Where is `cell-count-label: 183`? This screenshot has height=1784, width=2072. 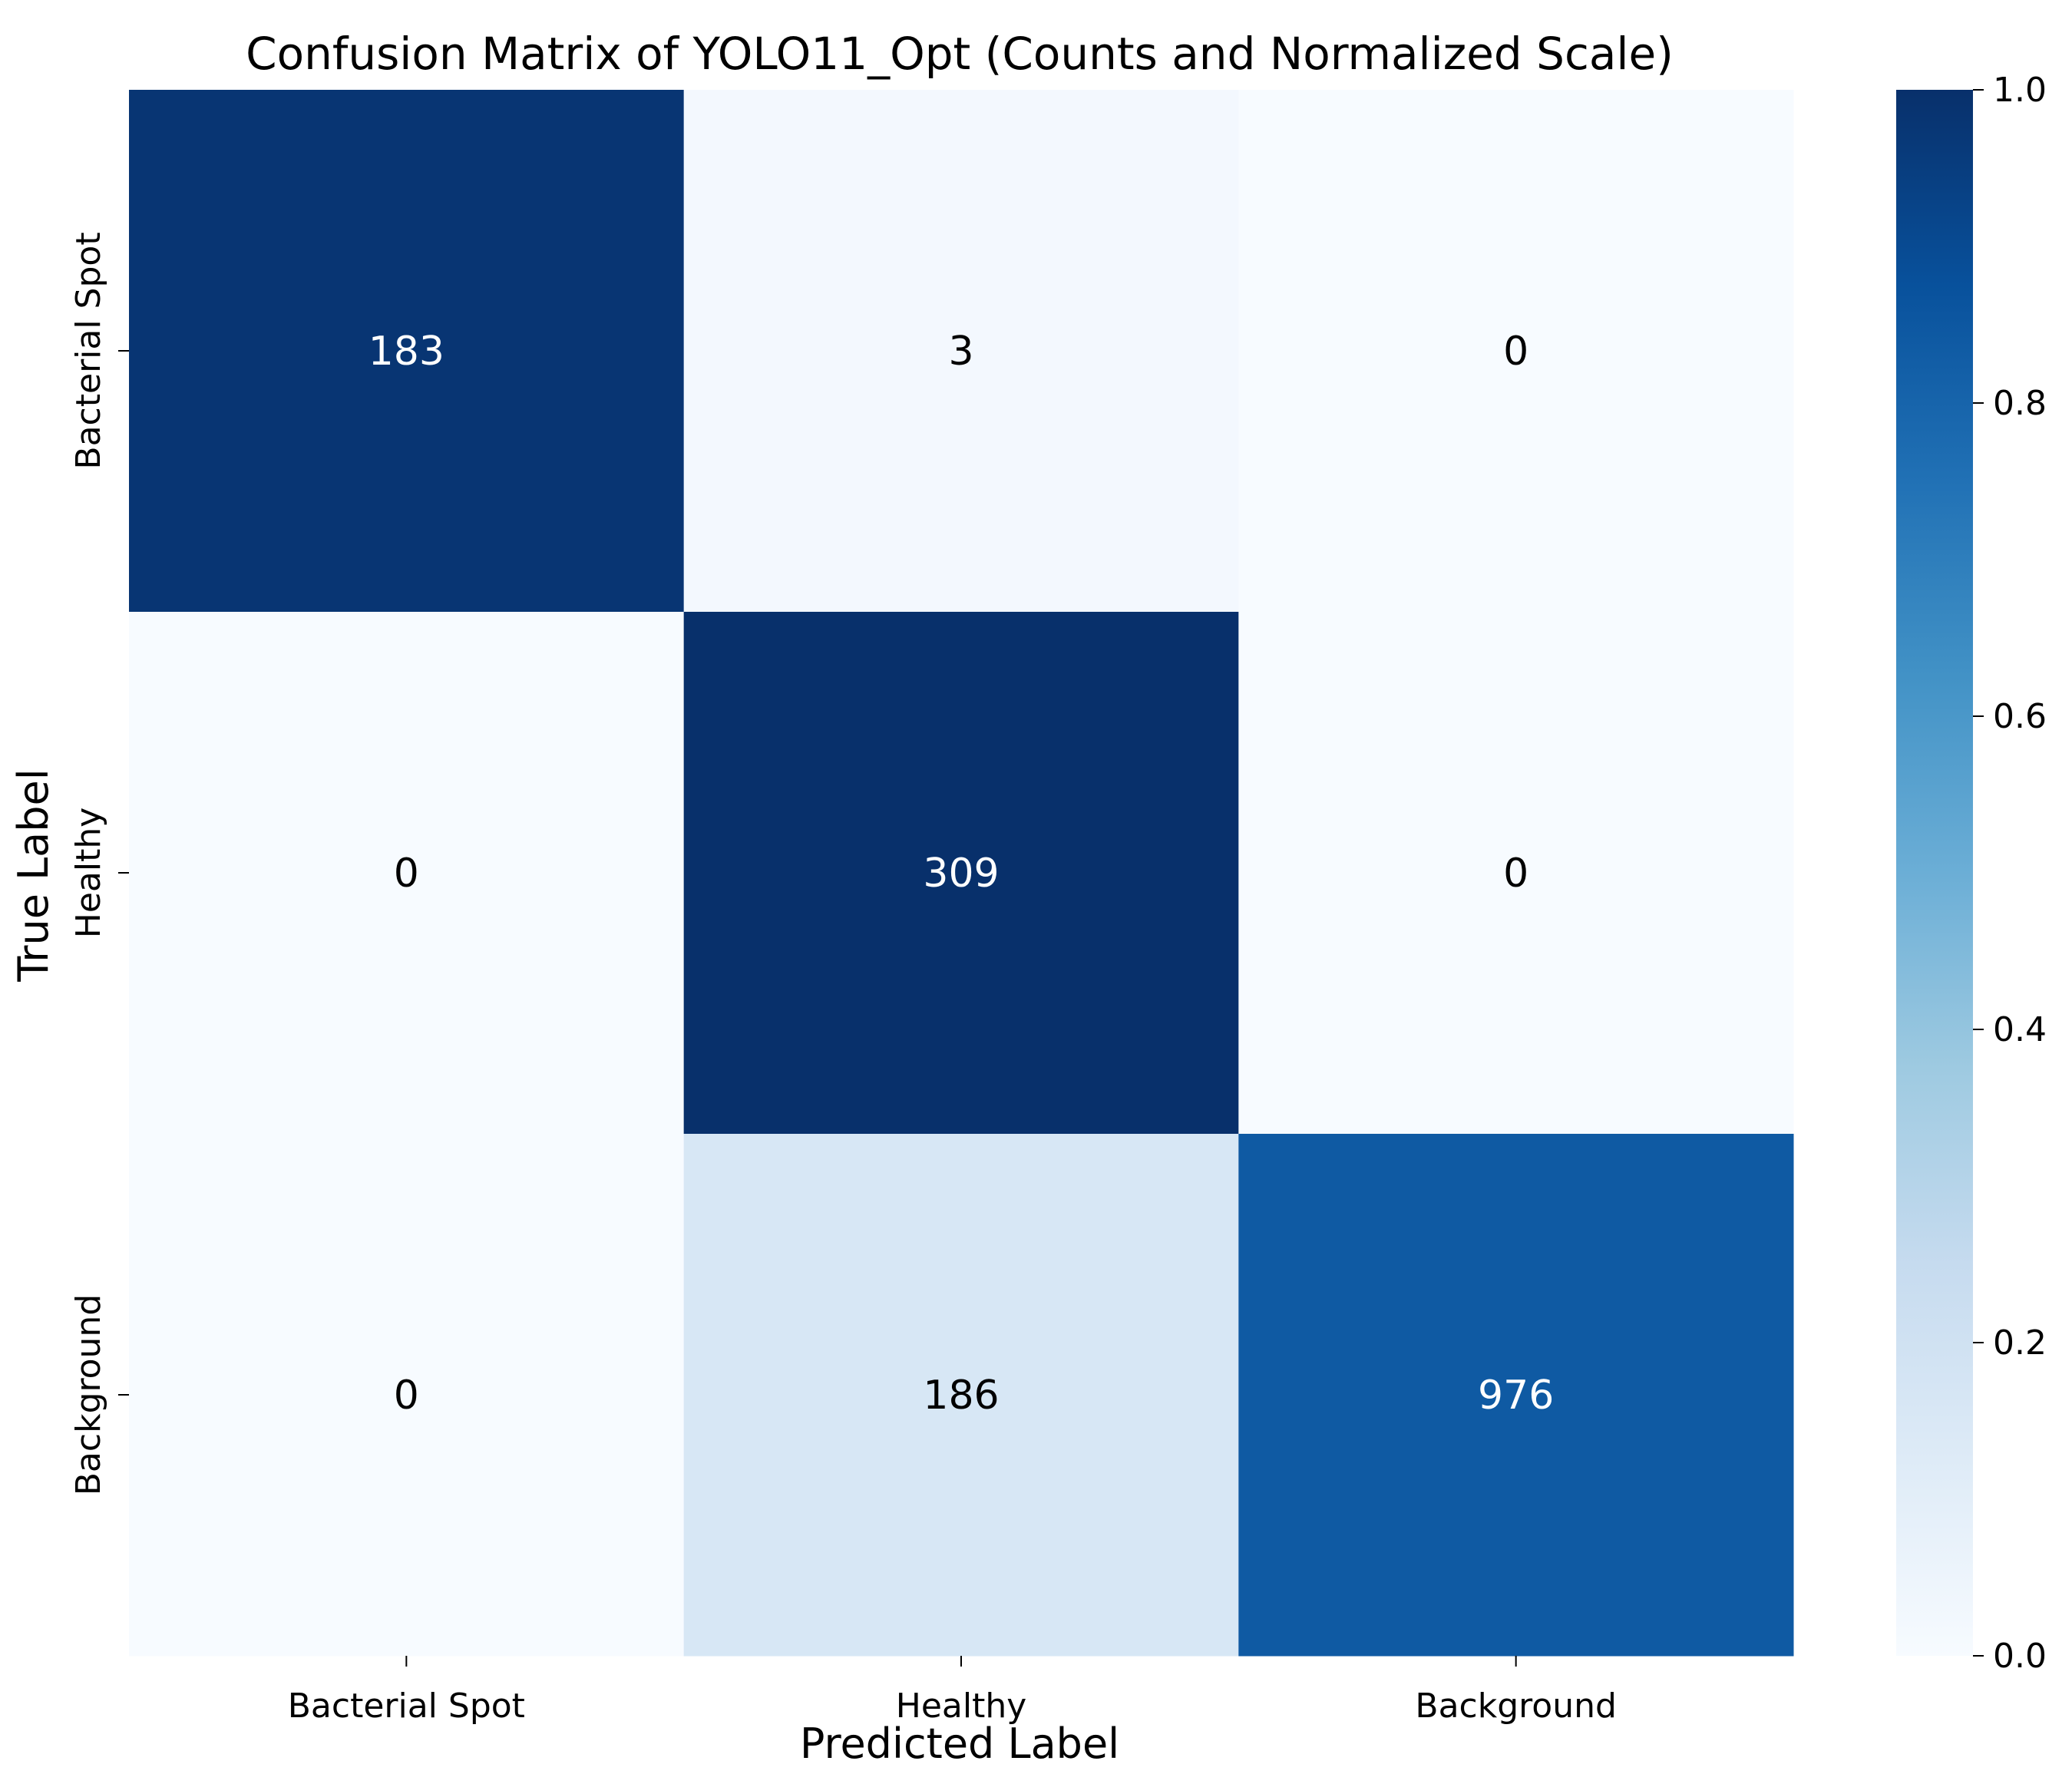
cell-count-label: 183 is located at coordinates (406, 352).